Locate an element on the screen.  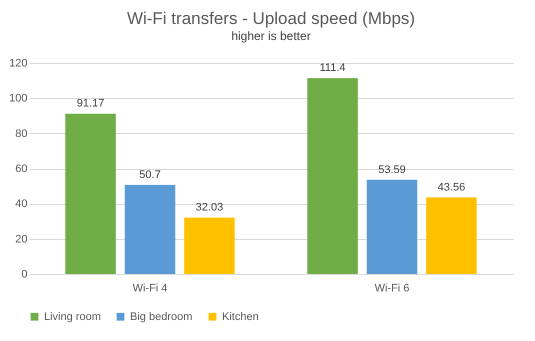
y-tick-label: 100 is located at coordinates (18, 98).